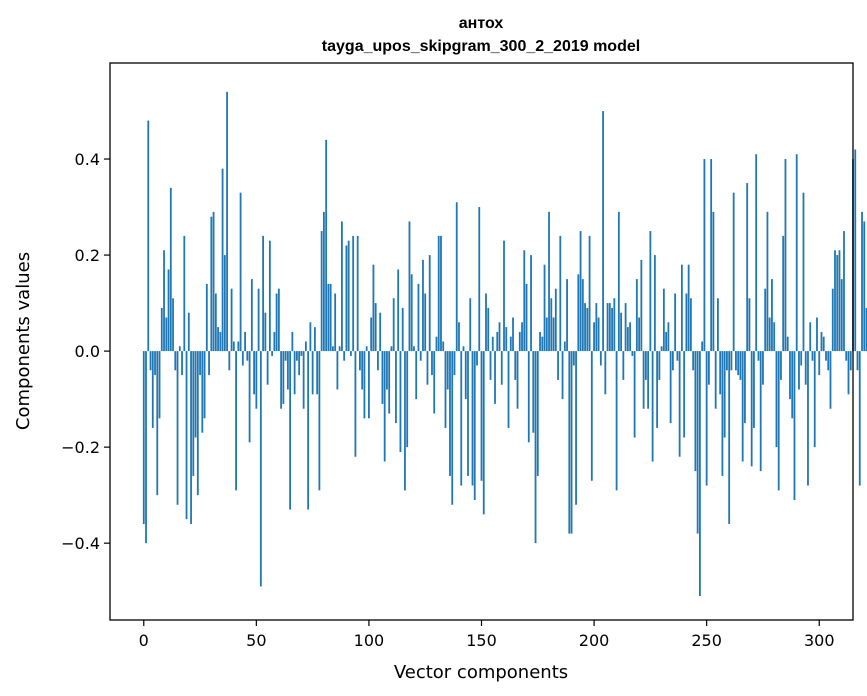 The width and height of the screenshot is (867, 696). I want to click on chart-subtitle: tayga_upos_skipgram_300_2_2019 model, so click(481, 46).